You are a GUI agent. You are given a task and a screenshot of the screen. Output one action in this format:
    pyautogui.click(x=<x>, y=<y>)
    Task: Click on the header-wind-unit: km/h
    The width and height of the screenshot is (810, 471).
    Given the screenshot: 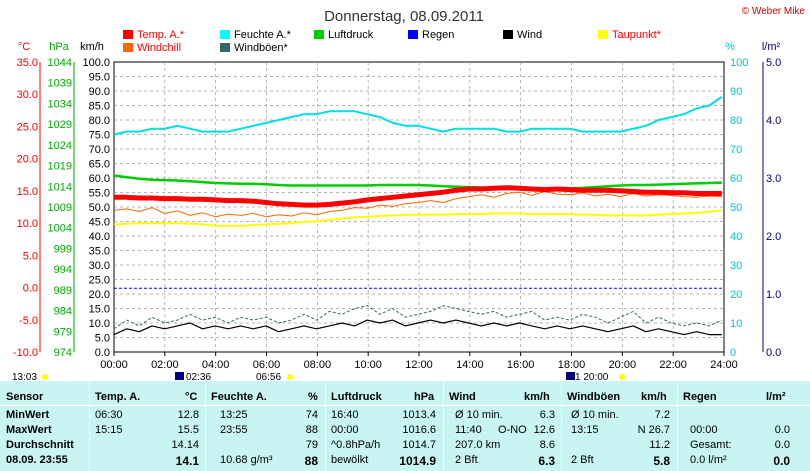 What is the action you would take?
    pyautogui.click(x=537, y=397)
    